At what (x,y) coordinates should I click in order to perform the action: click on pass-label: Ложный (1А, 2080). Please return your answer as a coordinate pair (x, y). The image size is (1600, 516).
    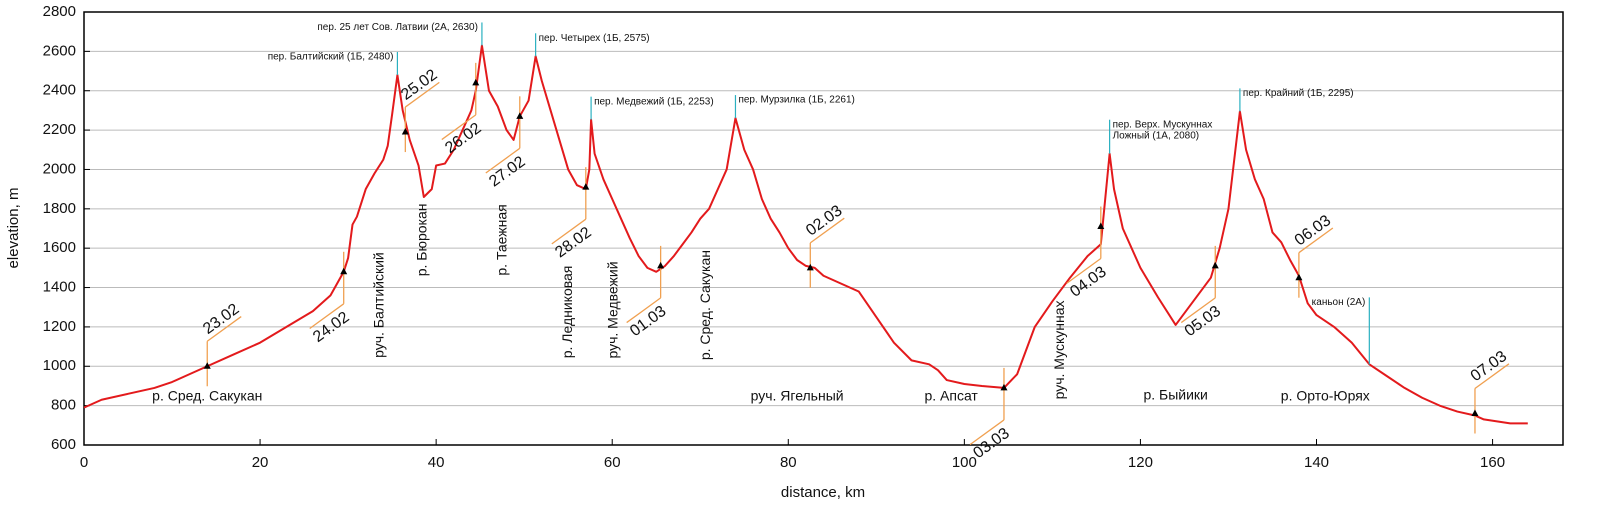
    Looking at the image, I should click on (1156, 135).